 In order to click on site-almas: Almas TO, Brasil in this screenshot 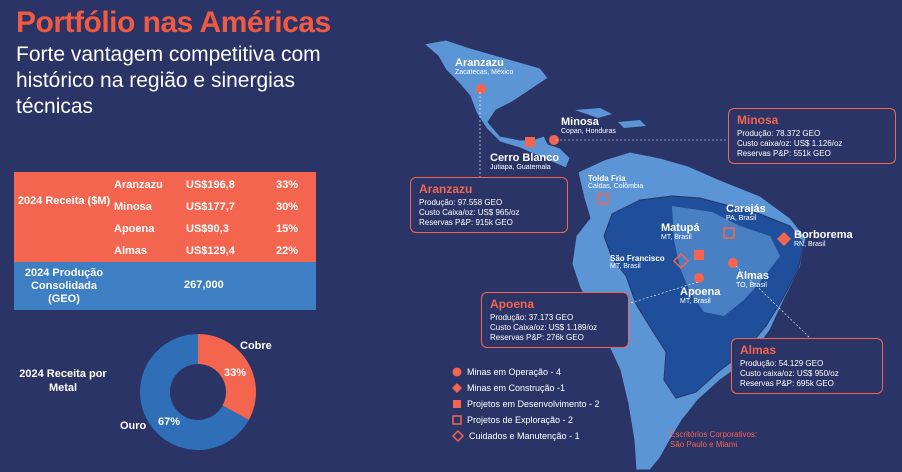, I will do `click(753, 279)`.